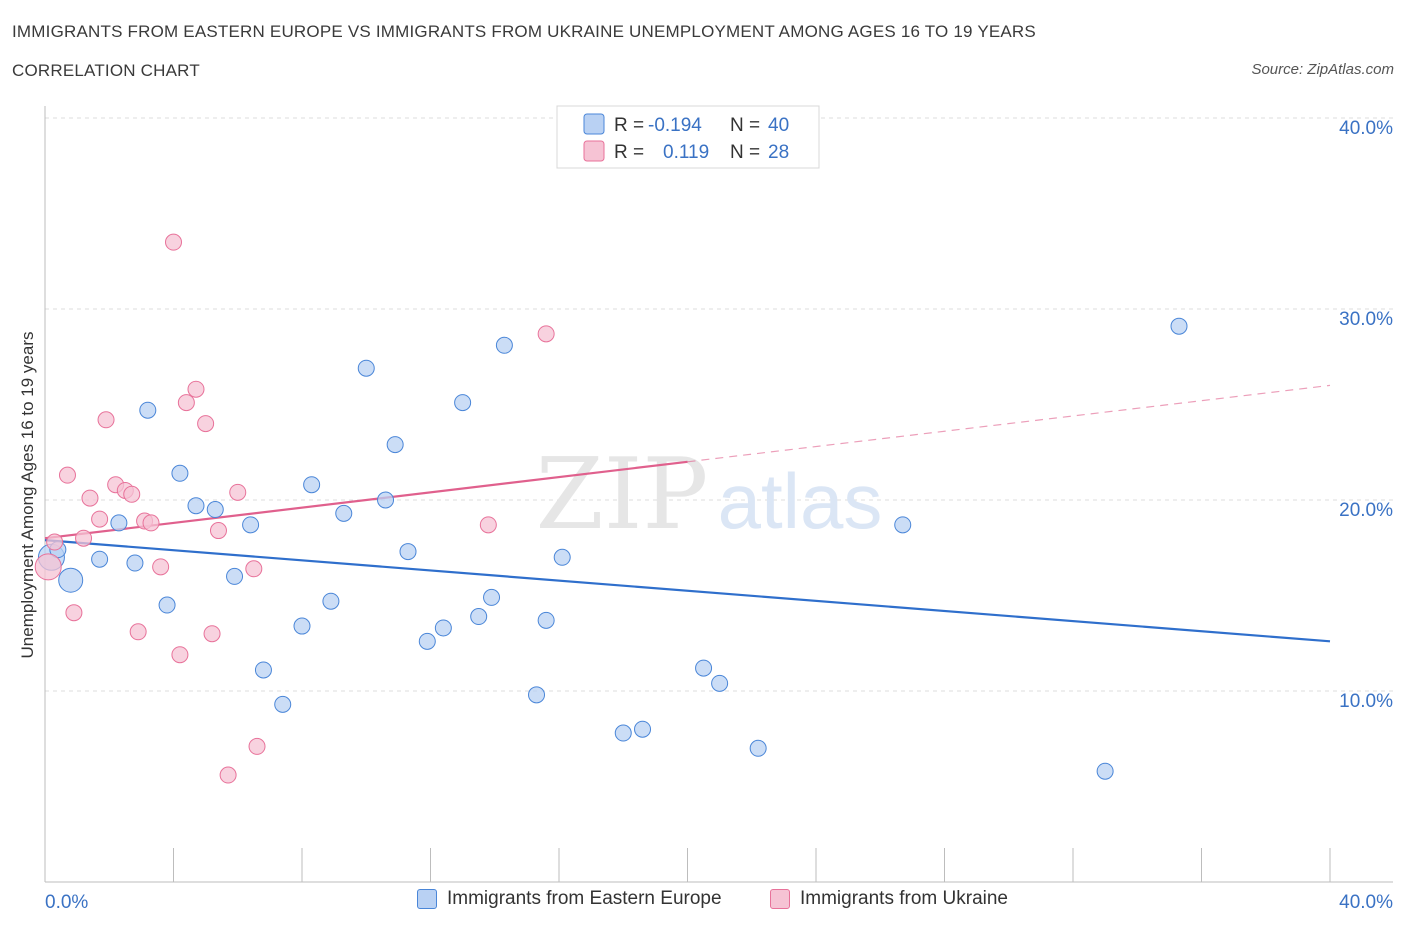 Image resolution: width=1406 pixels, height=930 pixels. What do you see at coordinates (427, 899) in the screenshot?
I see `legend-swatch-blue` at bounding box center [427, 899].